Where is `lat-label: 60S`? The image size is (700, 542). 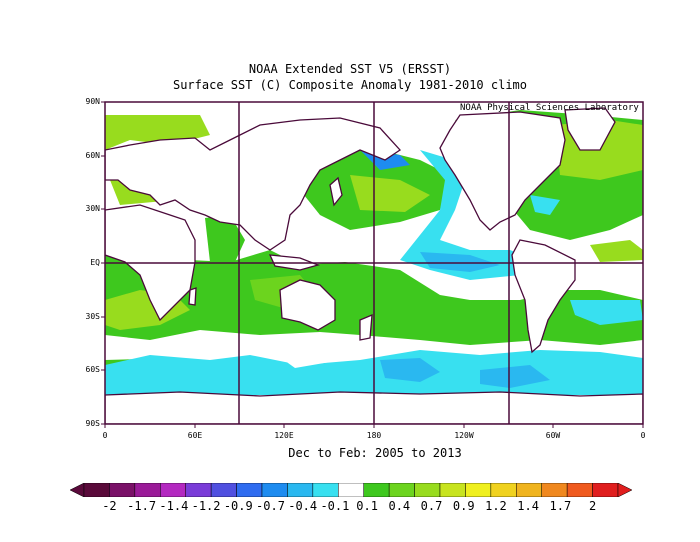
lat-label: 60S is located at coordinates (92, 369).